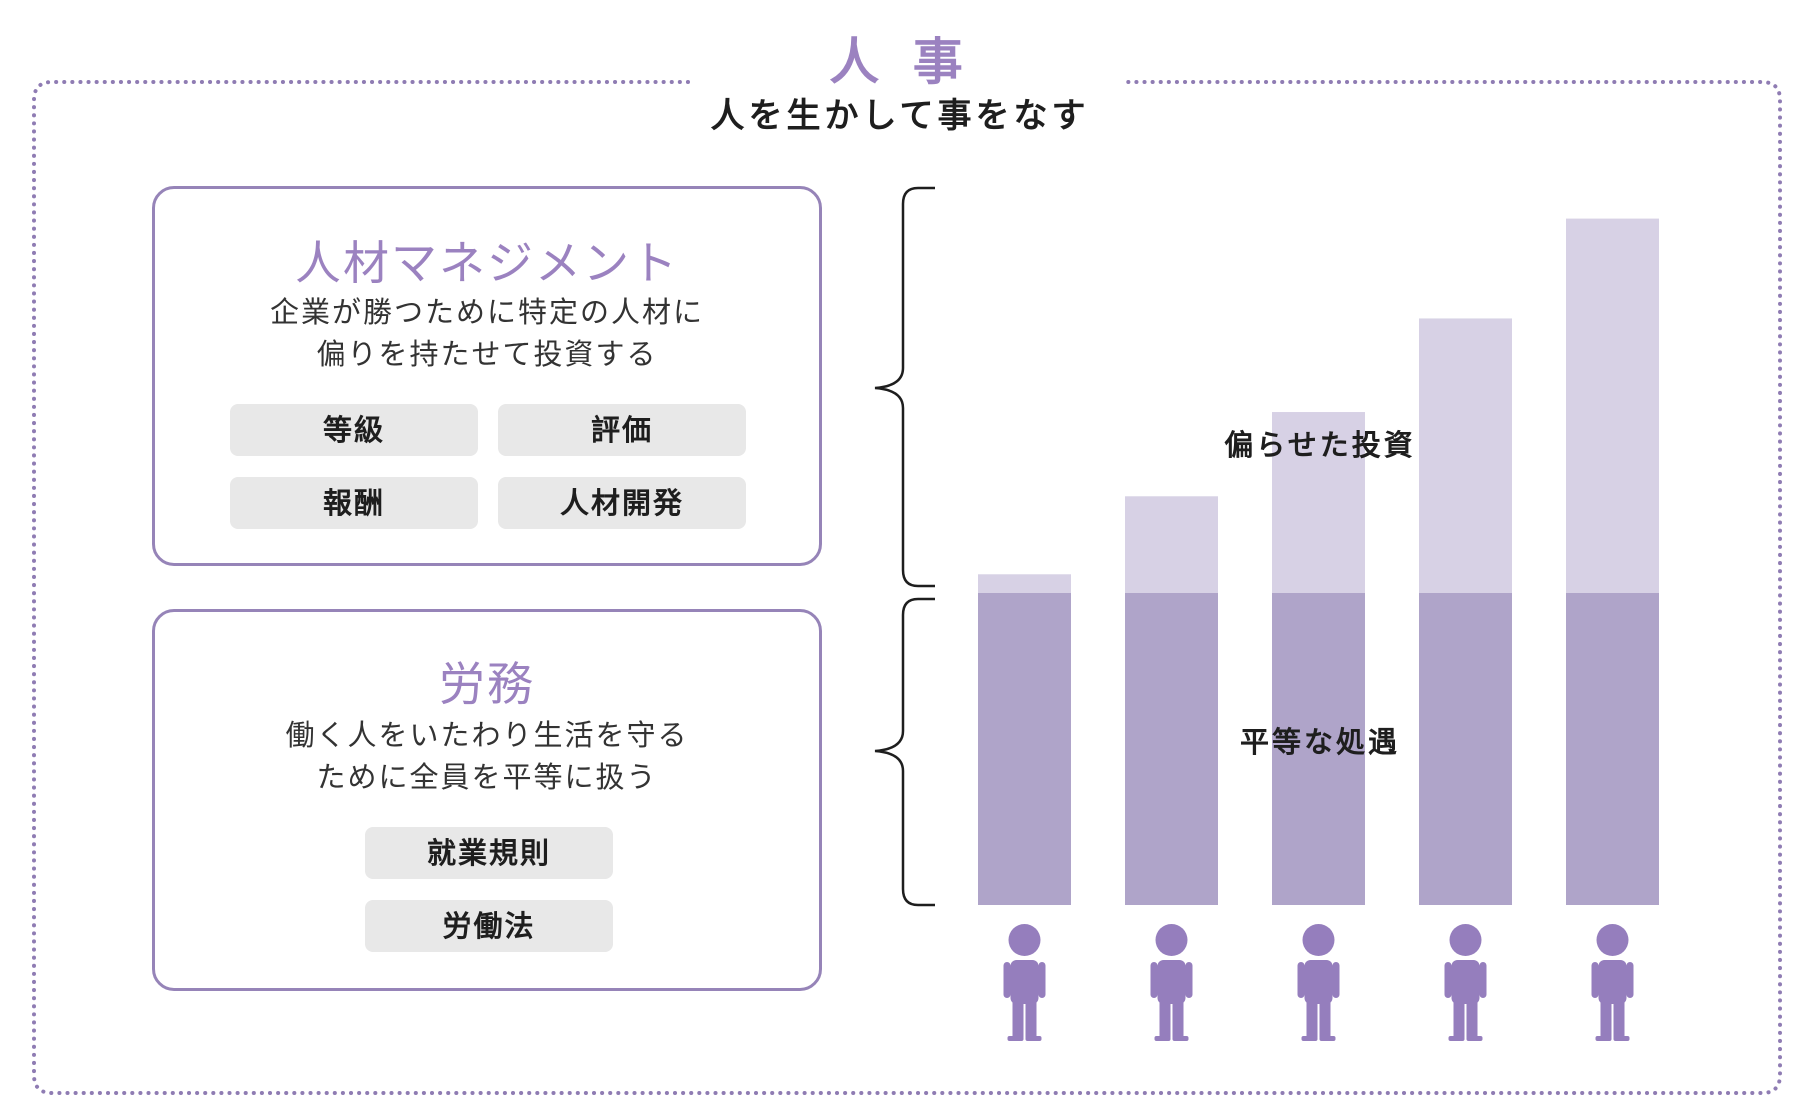  What do you see at coordinates (486, 312) in the screenshot?
I see `talent-description-line-1: 企業が勝つために特定の人材に` at bounding box center [486, 312].